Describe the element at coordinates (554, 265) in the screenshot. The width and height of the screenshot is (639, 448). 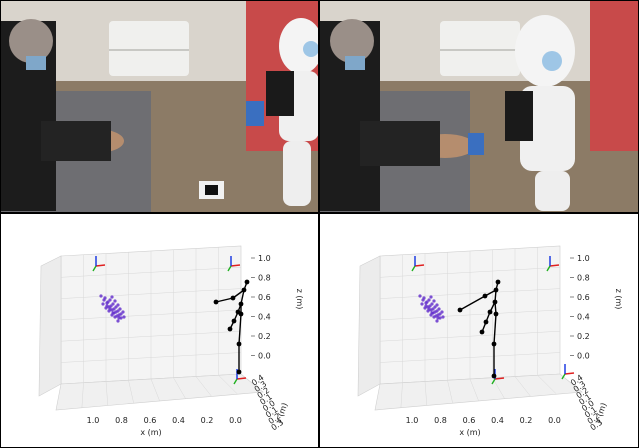
I see `robot-frame-x-axis` at that location.